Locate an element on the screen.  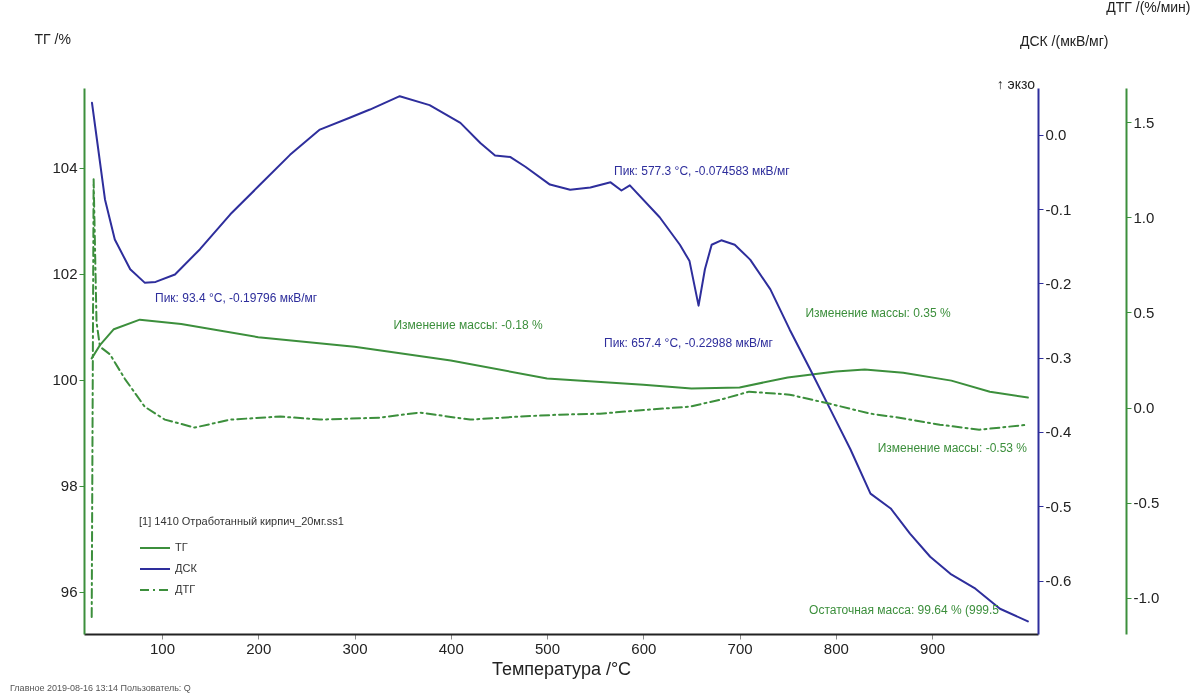
y2-tick-label: -0.3 is located at coordinates (1058, 358).